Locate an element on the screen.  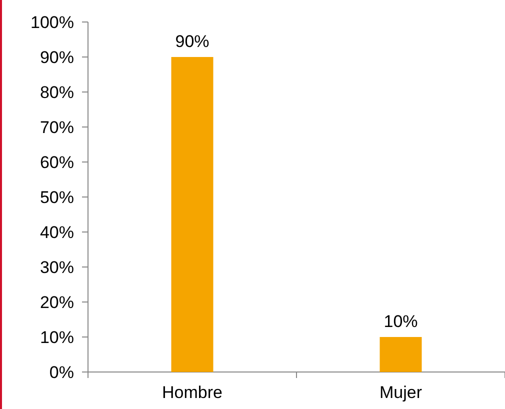
y-tick-label: 60% is located at coordinates (57, 162).